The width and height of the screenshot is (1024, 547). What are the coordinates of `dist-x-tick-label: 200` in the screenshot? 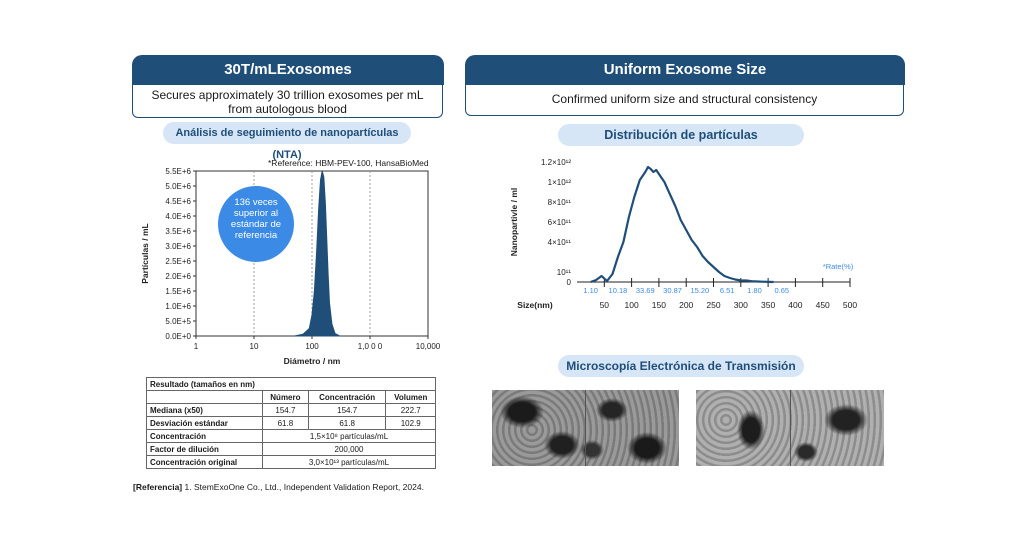 It's located at (686, 305).